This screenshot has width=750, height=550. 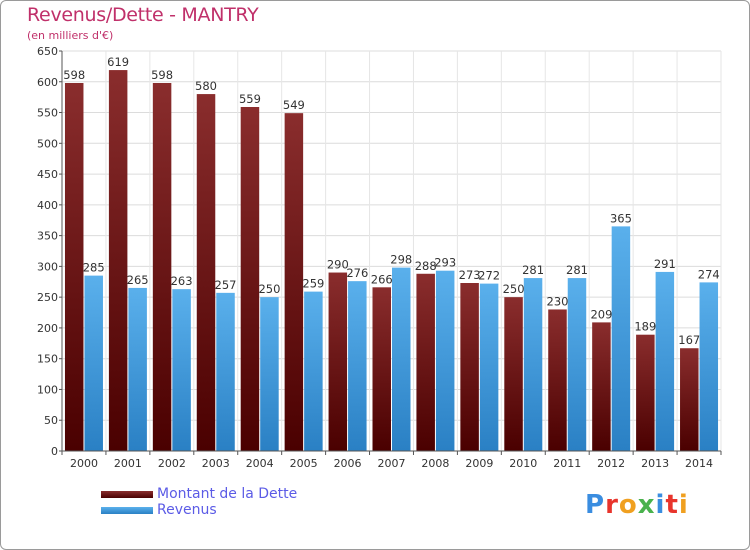 What do you see at coordinates (514, 289) in the screenshot?
I see `data-label-debt-2010: 250` at bounding box center [514, 289].